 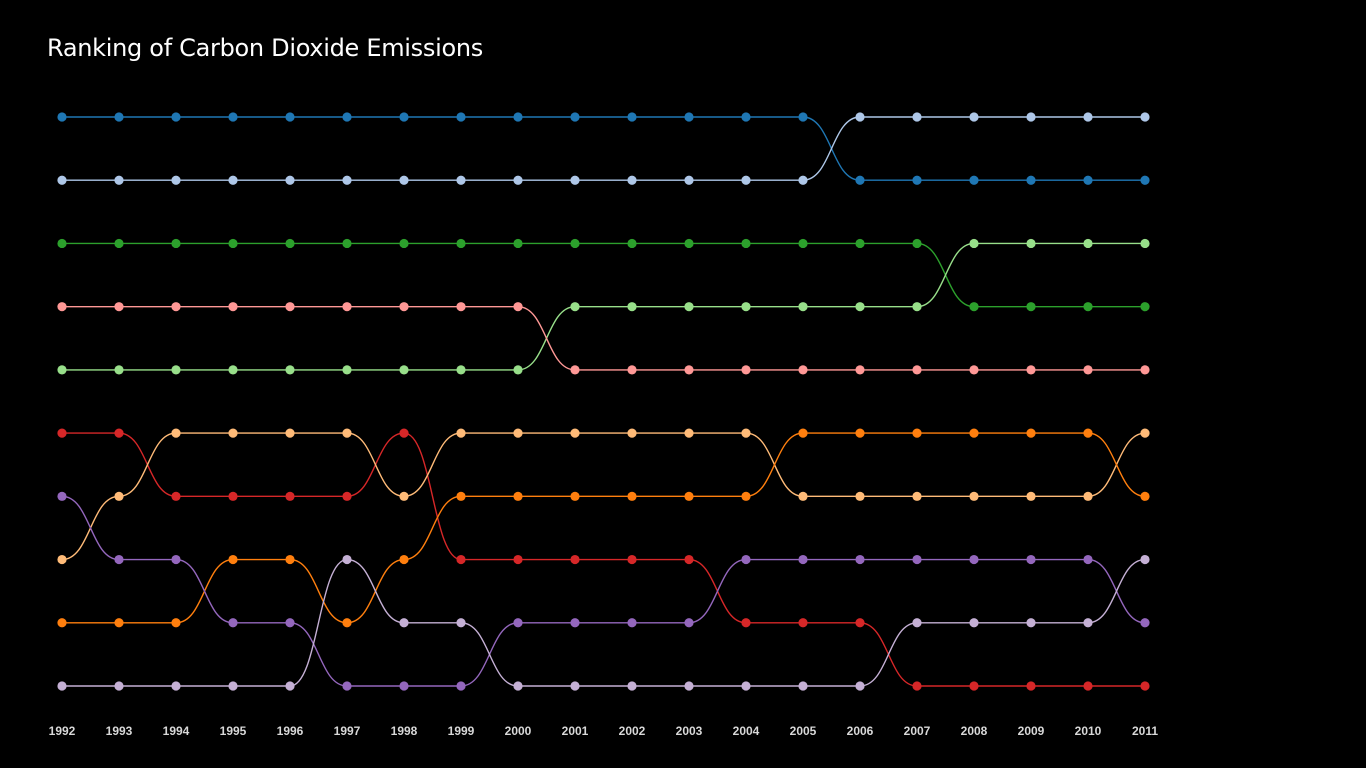 I want to click on data-point-s2-2000, so click(x=518, y=180).